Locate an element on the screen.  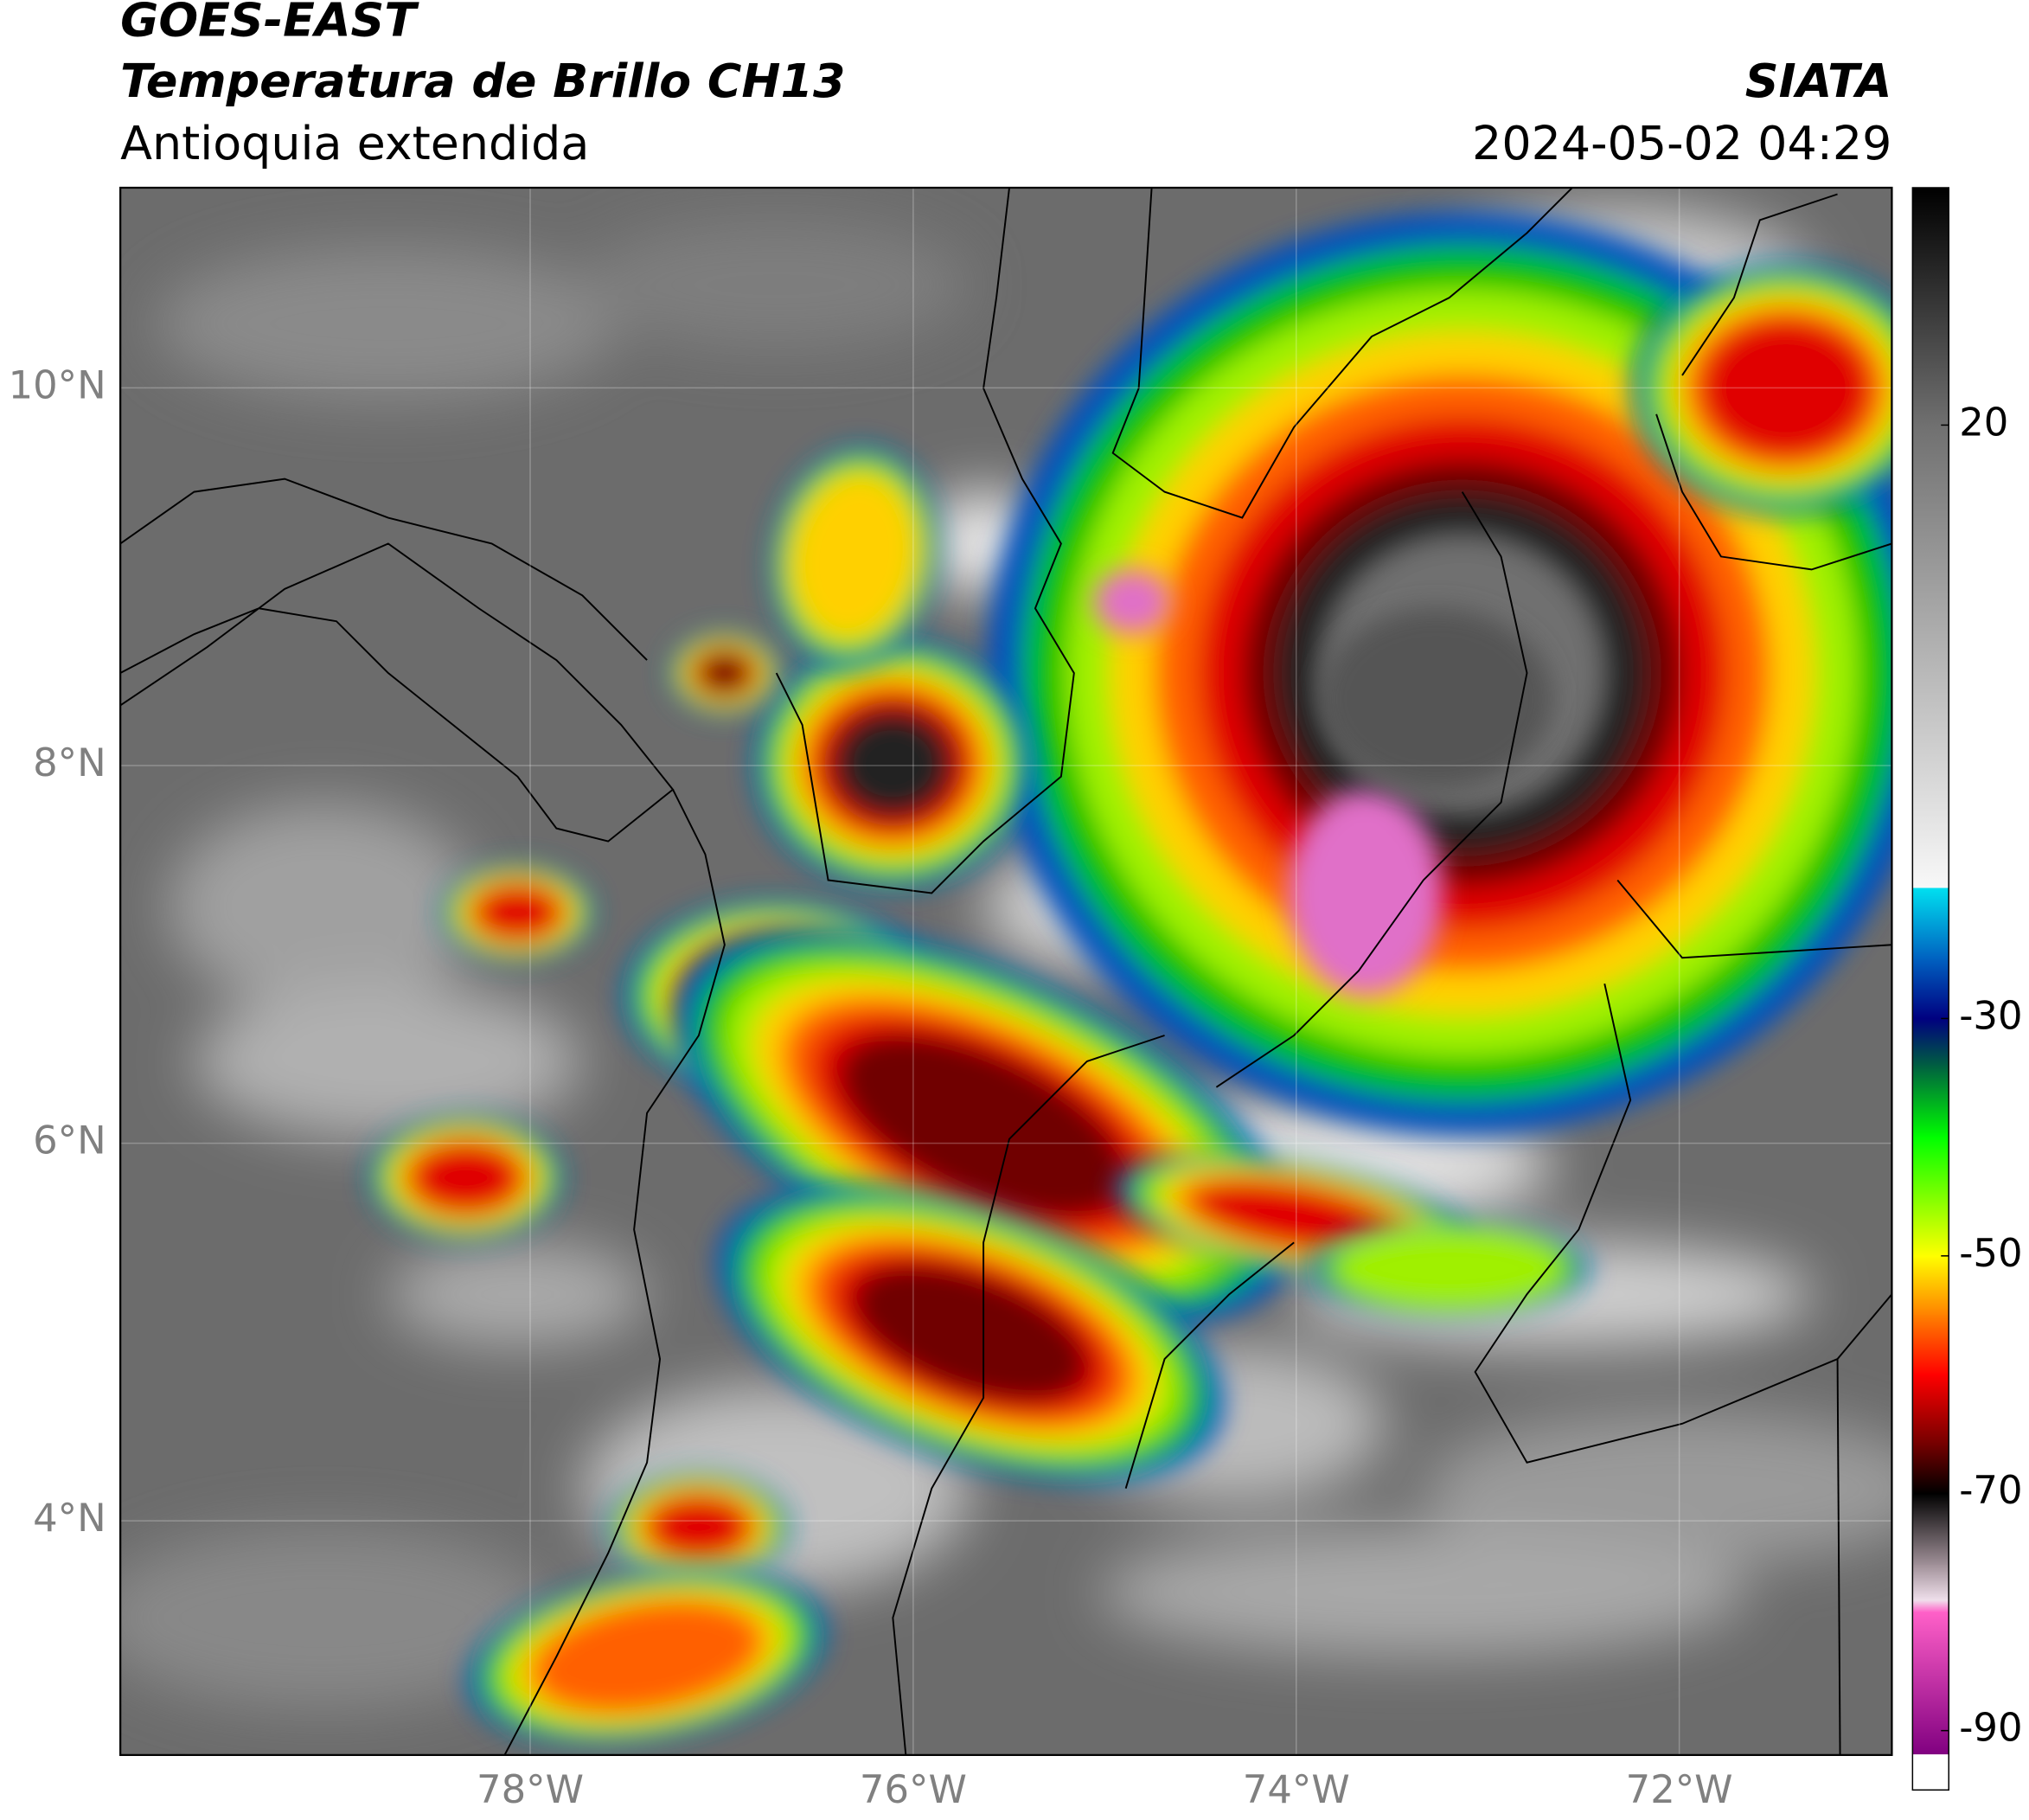
region: Antioquia extendida is located at coordinates (354, 143).